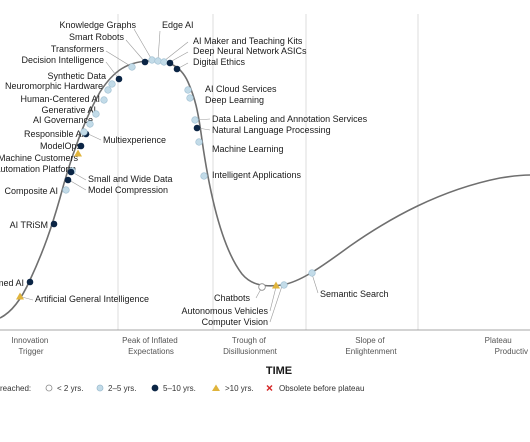  I want to click on leader-transformers, so click(119, 59).